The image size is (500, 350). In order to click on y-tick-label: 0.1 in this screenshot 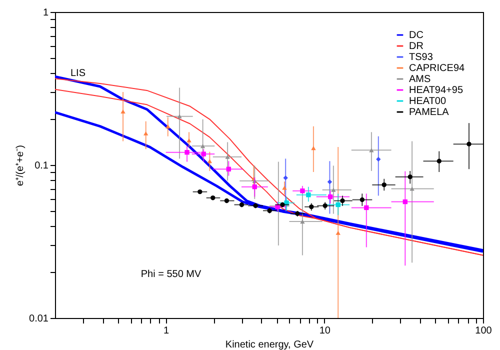, I will do `click(41, 166)`.